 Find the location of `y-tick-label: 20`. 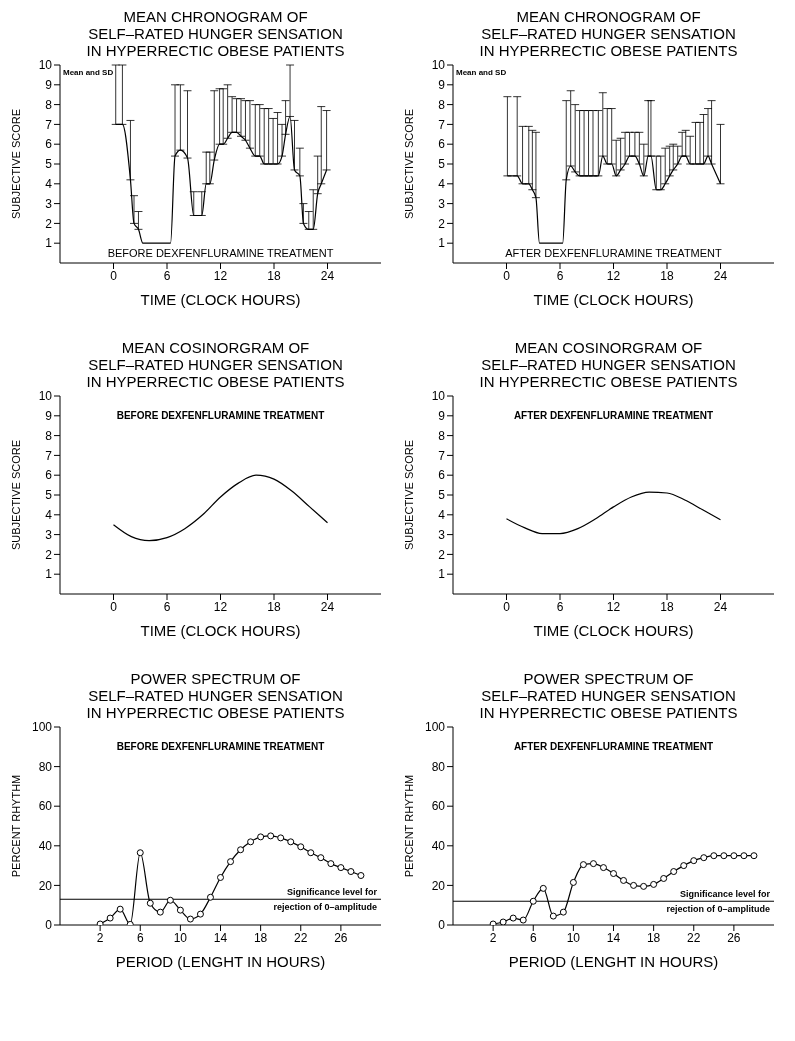

y-tick-label: 20 is located at coordinates (45, 885).